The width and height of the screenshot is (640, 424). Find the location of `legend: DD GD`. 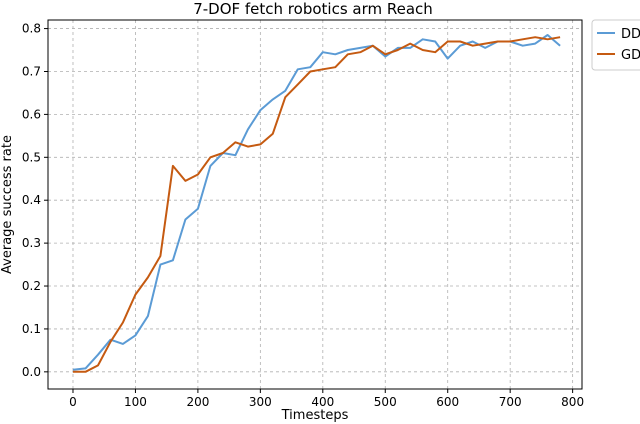

legend: DD GD is located at coordinates (615, 45).